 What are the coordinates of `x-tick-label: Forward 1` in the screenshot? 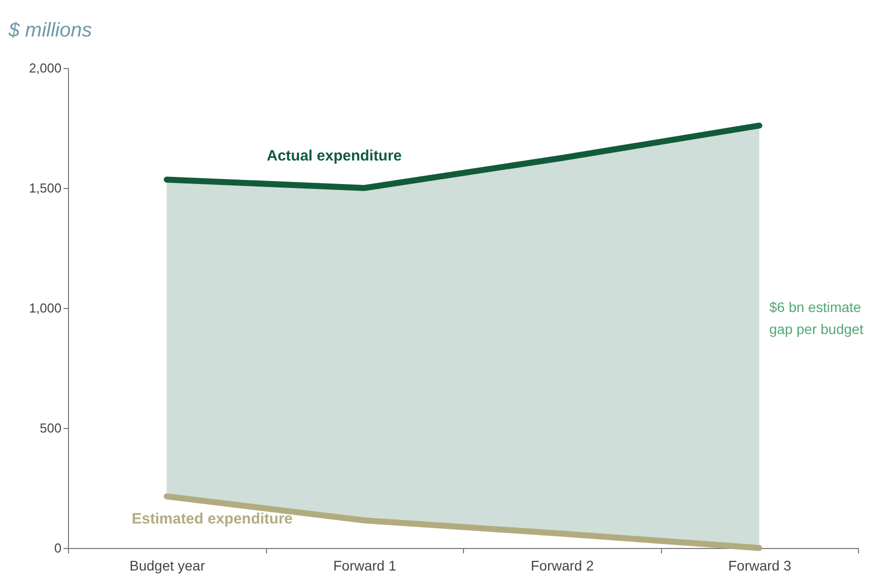 It's located at (364, 566).